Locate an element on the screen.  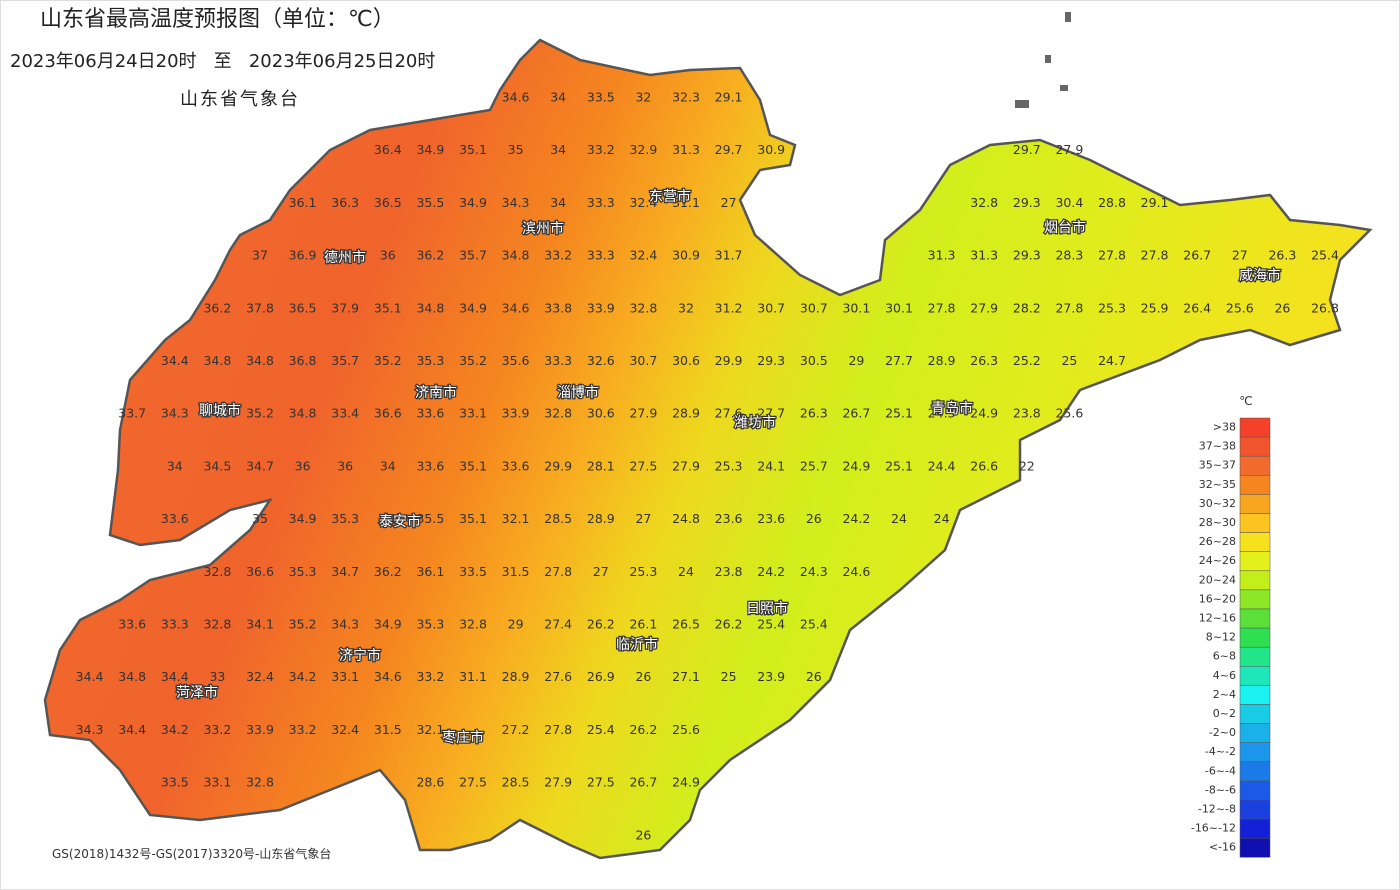
grid-value: 24.6 is located at coordinates (856, 571).